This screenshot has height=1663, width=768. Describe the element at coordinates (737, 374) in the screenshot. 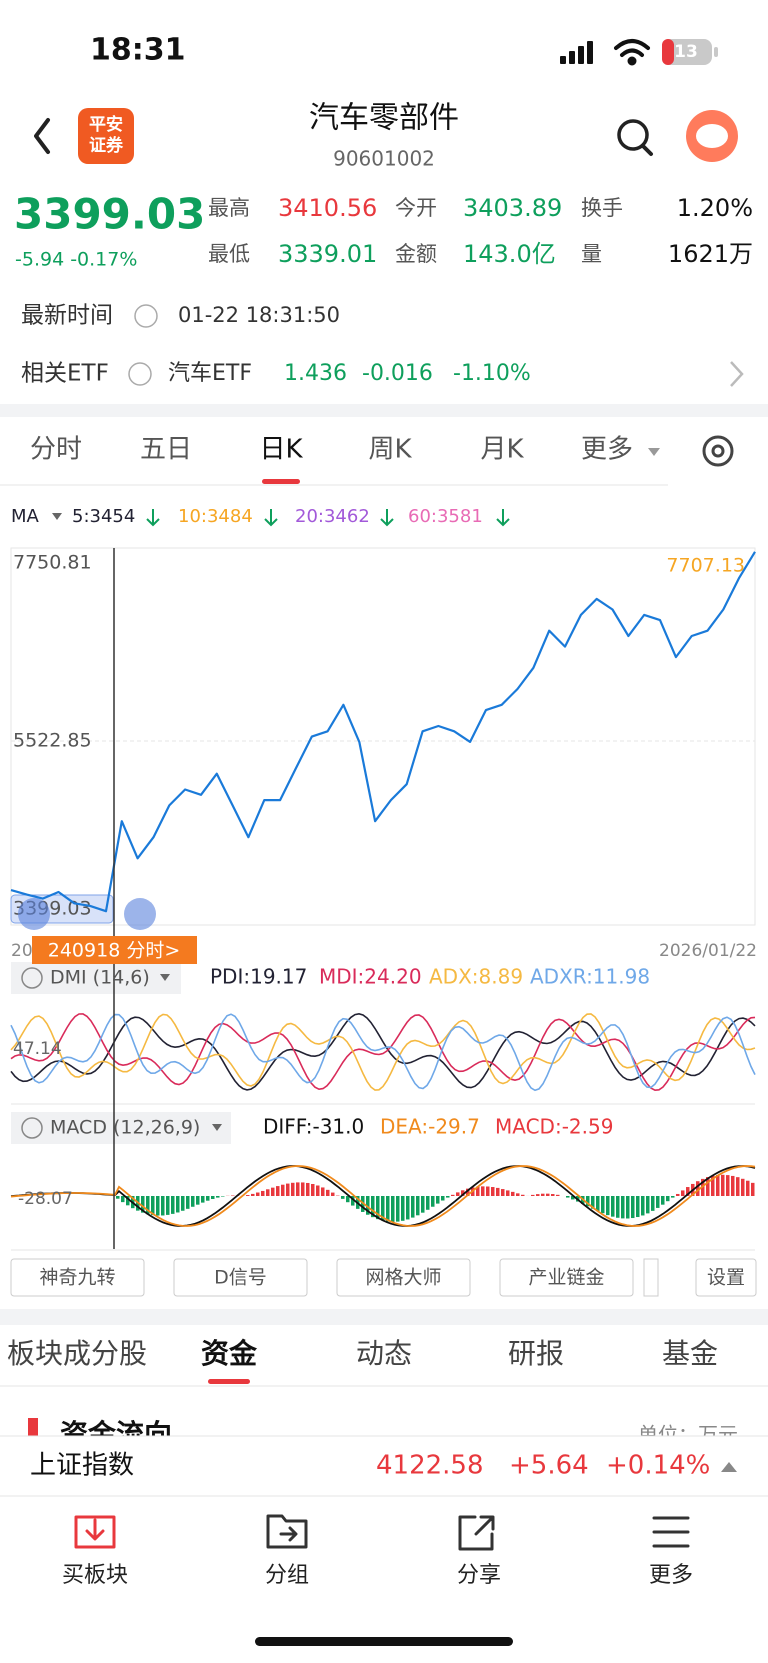

I see `etf-chevron` at that location.